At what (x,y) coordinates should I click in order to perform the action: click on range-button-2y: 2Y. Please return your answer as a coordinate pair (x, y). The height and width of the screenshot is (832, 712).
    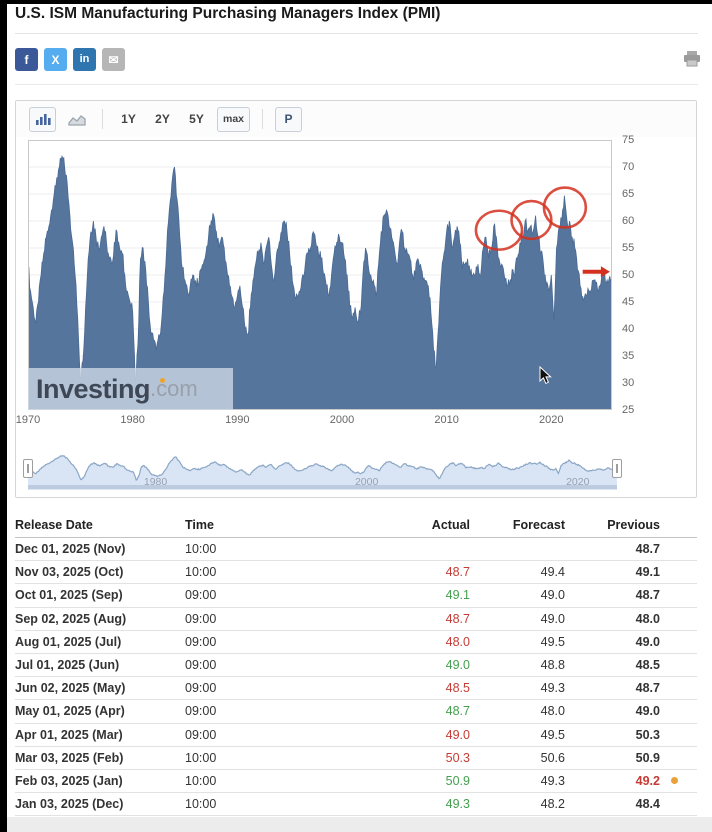
    Looking at the image, I should click on (162, 119).